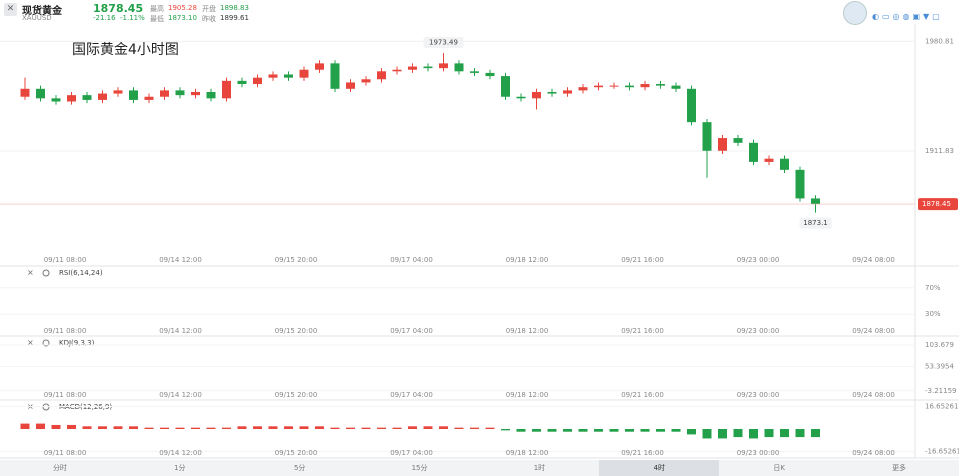  What do you see at coordinates (182, 8) in the screenshot?
I see `stat-value: 1905.28` at bounding box center [182, 8].